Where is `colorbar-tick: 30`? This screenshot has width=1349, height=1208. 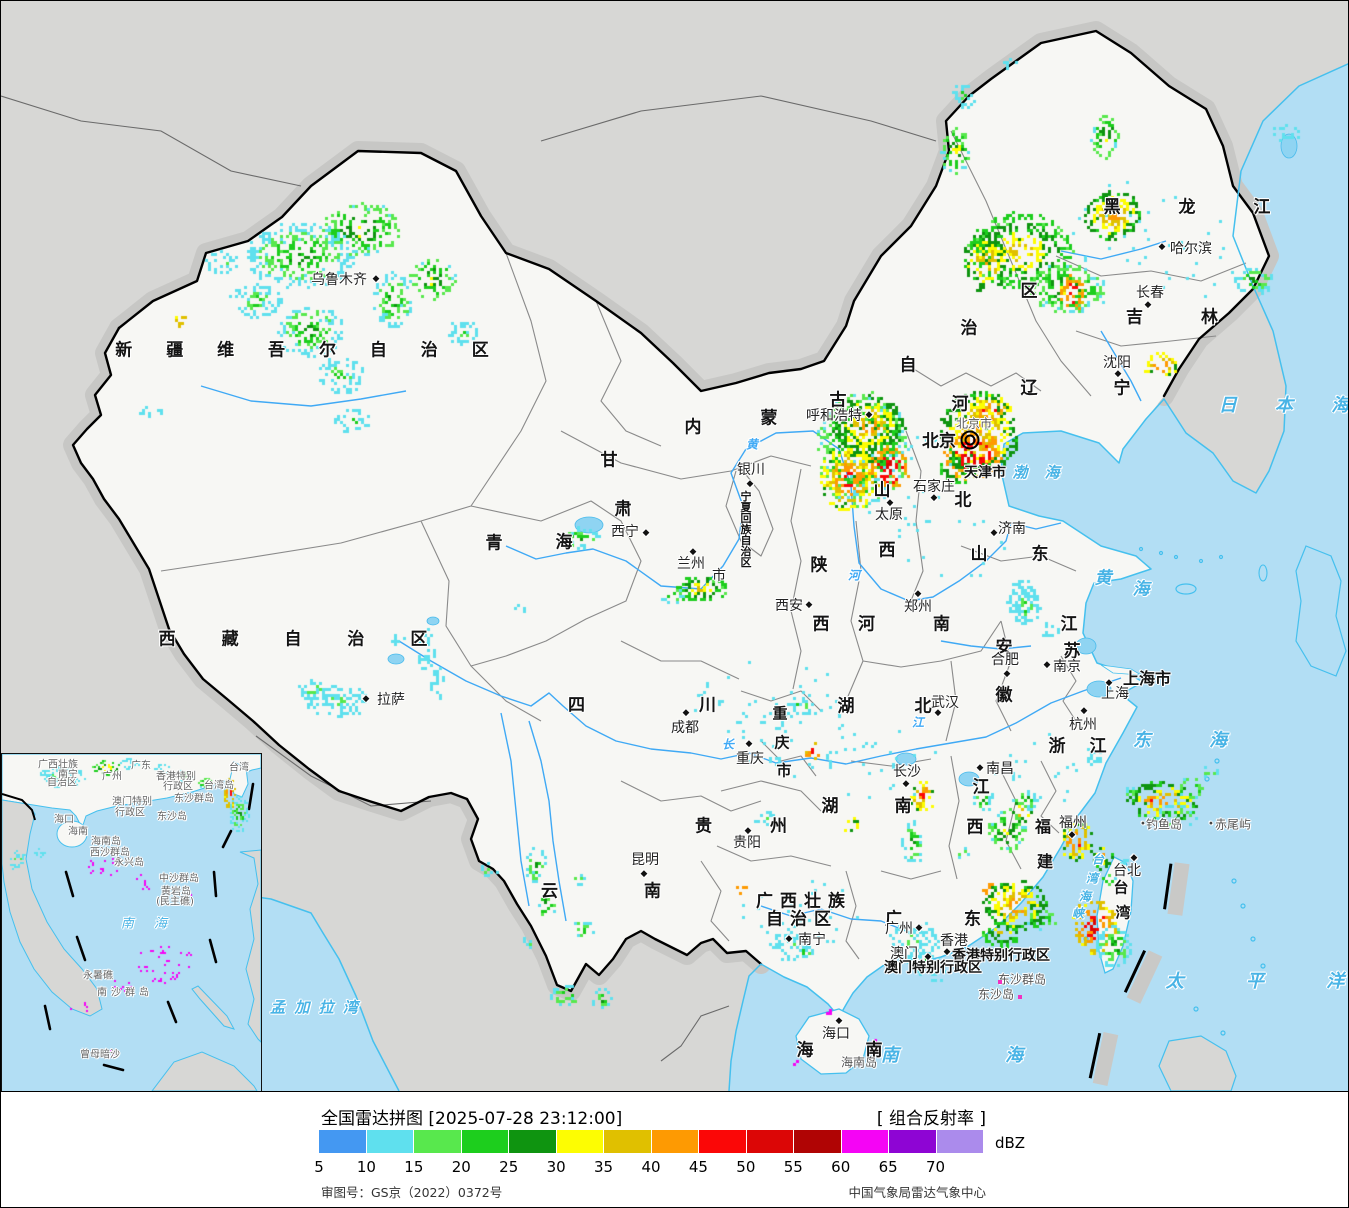
colorbar-tick: 30 is located at coordinates (556, 1167).